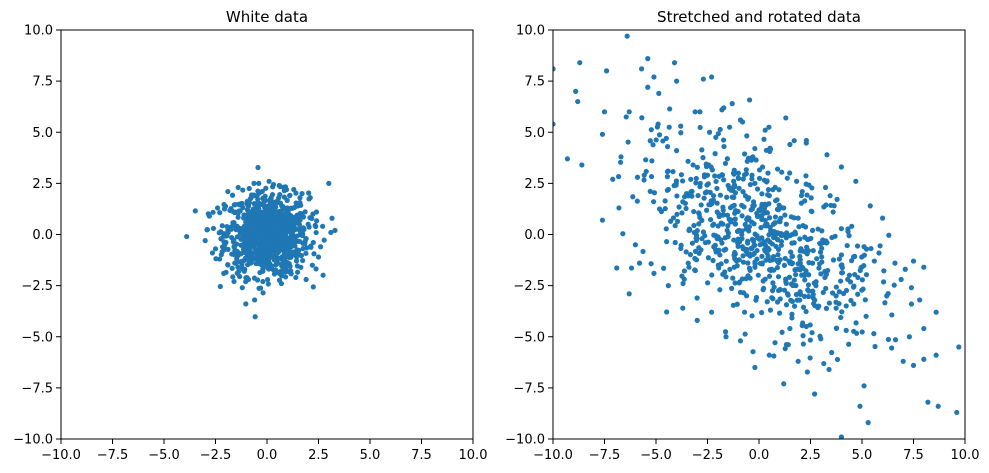  Describe the element at coordinates (216, 455) in the screenshot. I see `x-tick-label: −2.5` at that location.